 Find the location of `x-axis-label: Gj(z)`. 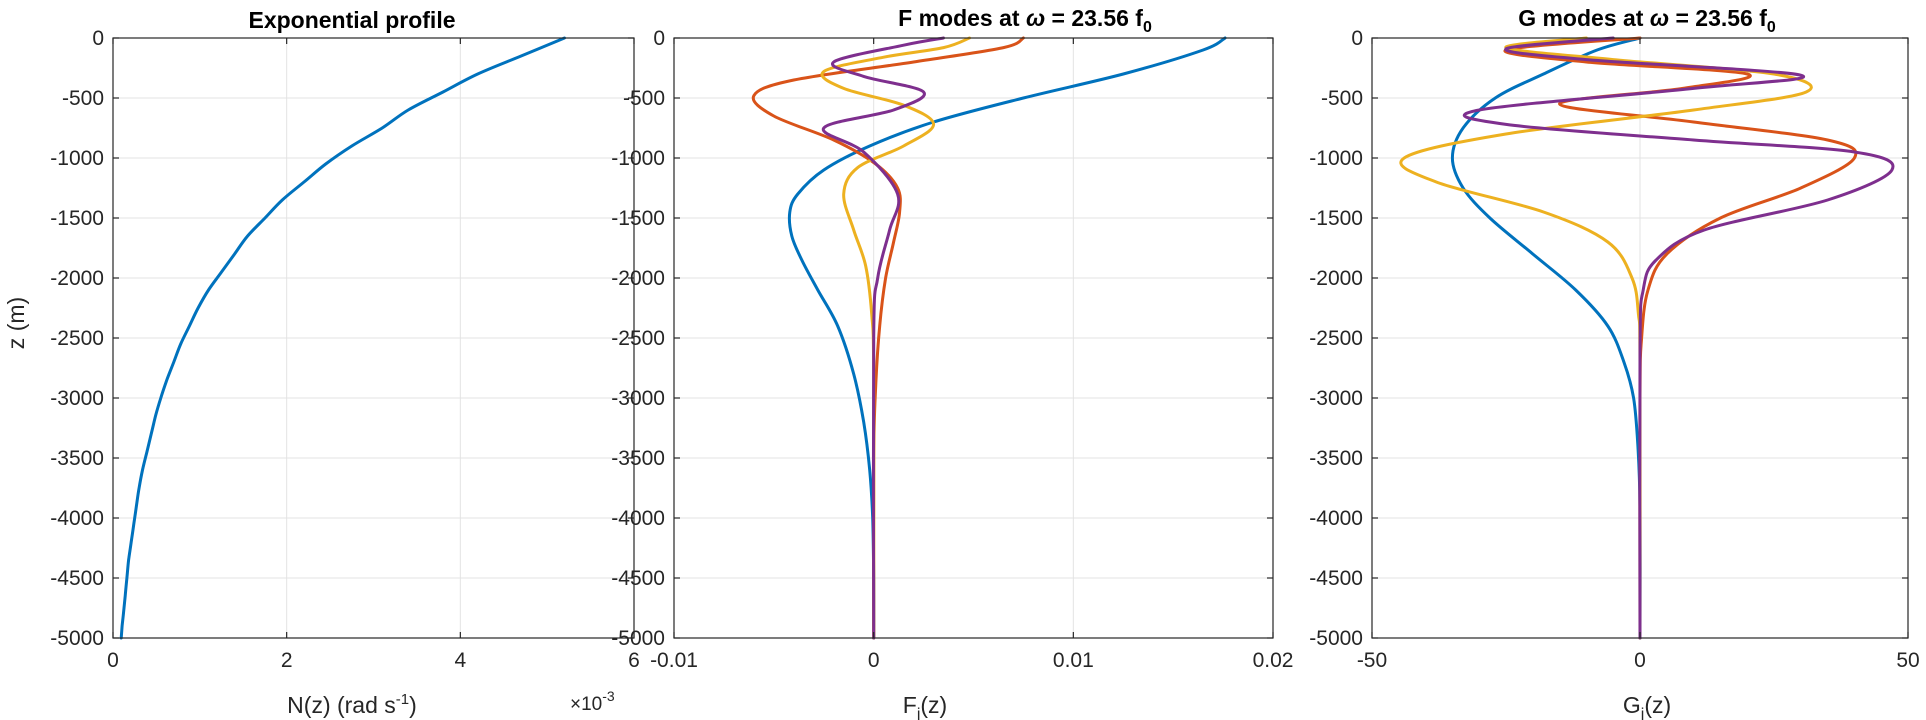

x-axis-label: Gj(z) is located at coordinates (1647, 706).